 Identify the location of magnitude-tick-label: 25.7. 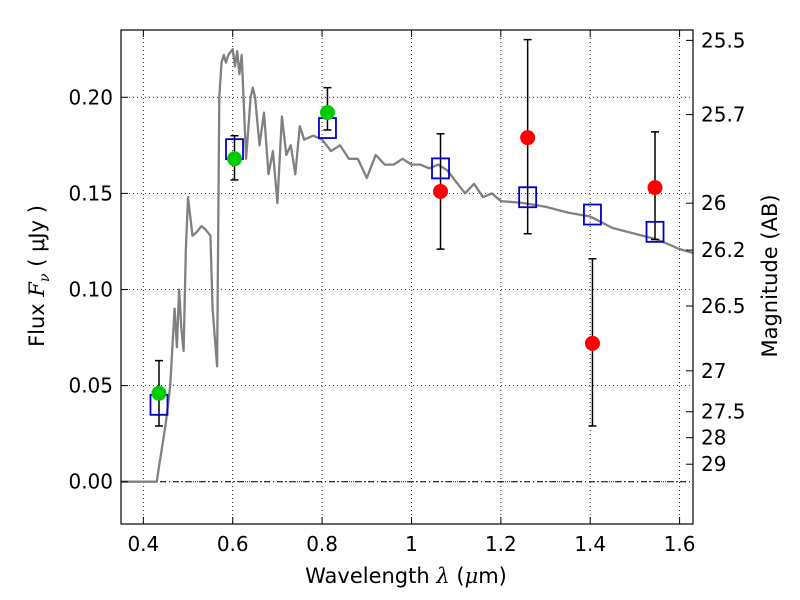
(723, 115).